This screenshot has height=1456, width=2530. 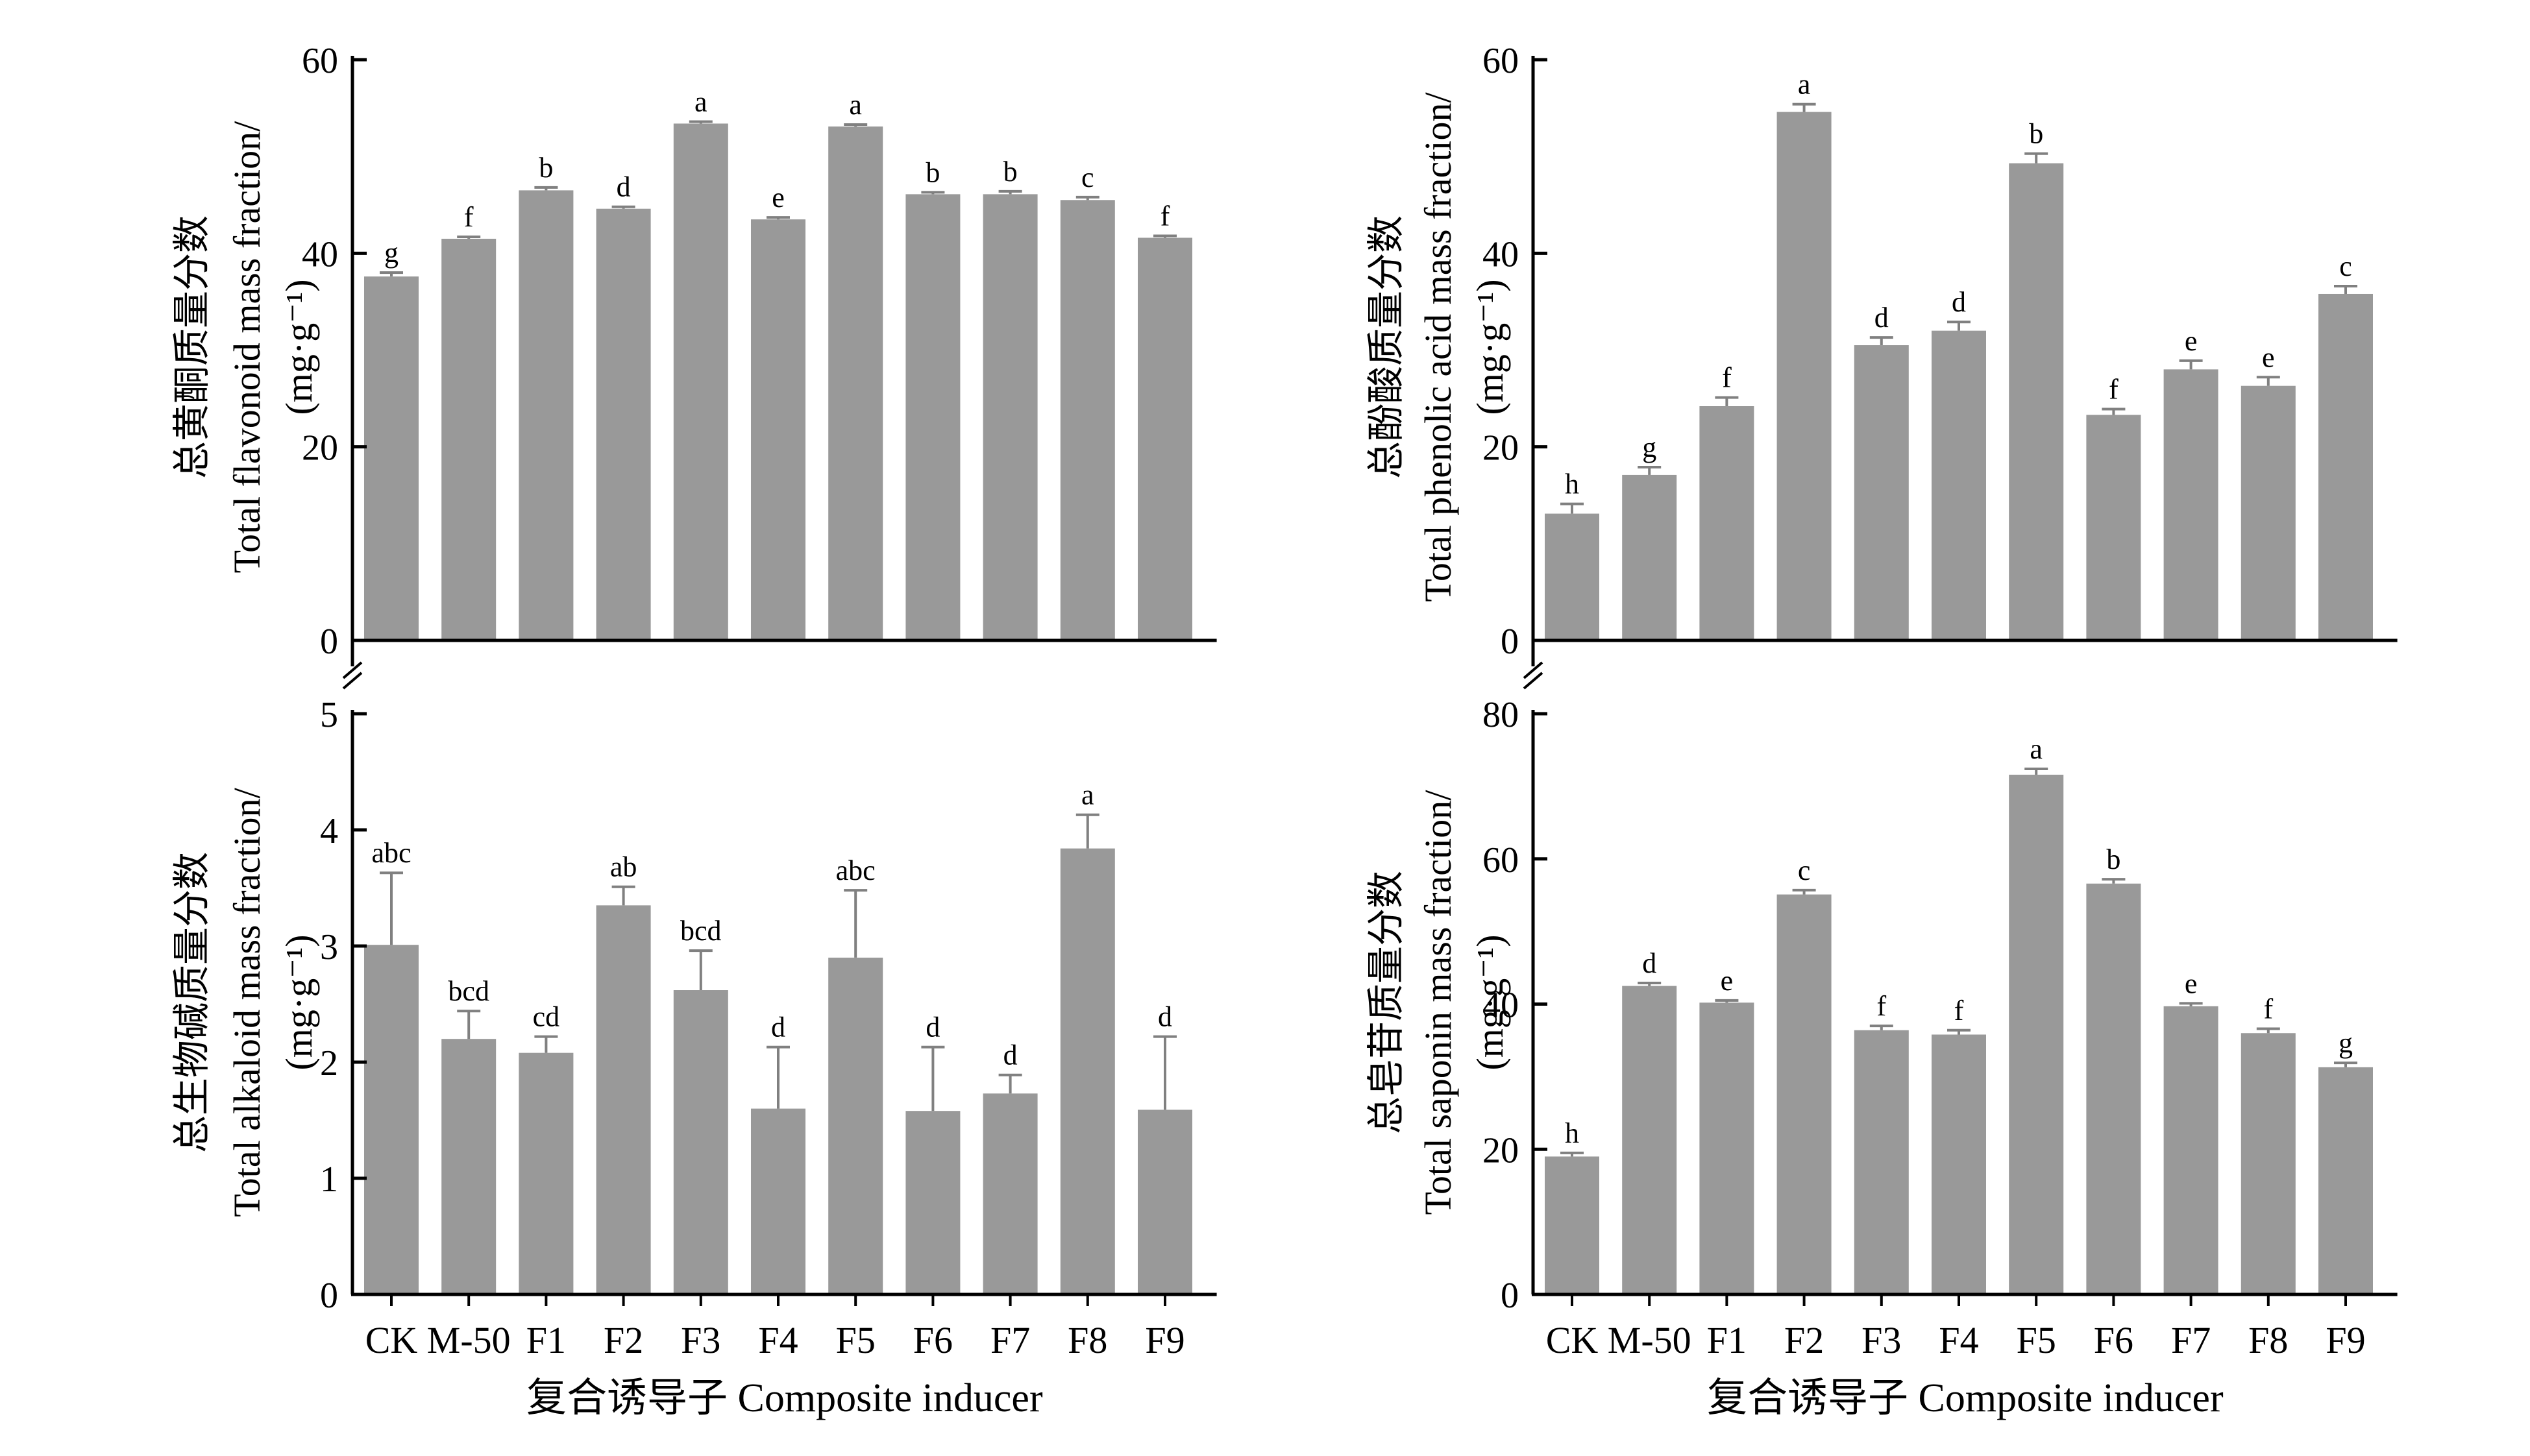 What do you see at coordinates (1386, 1002) in the screenshot?
I see `y-axis-label-line-1: 总皂苷质量分数` at bounding box center [1386, 1002].